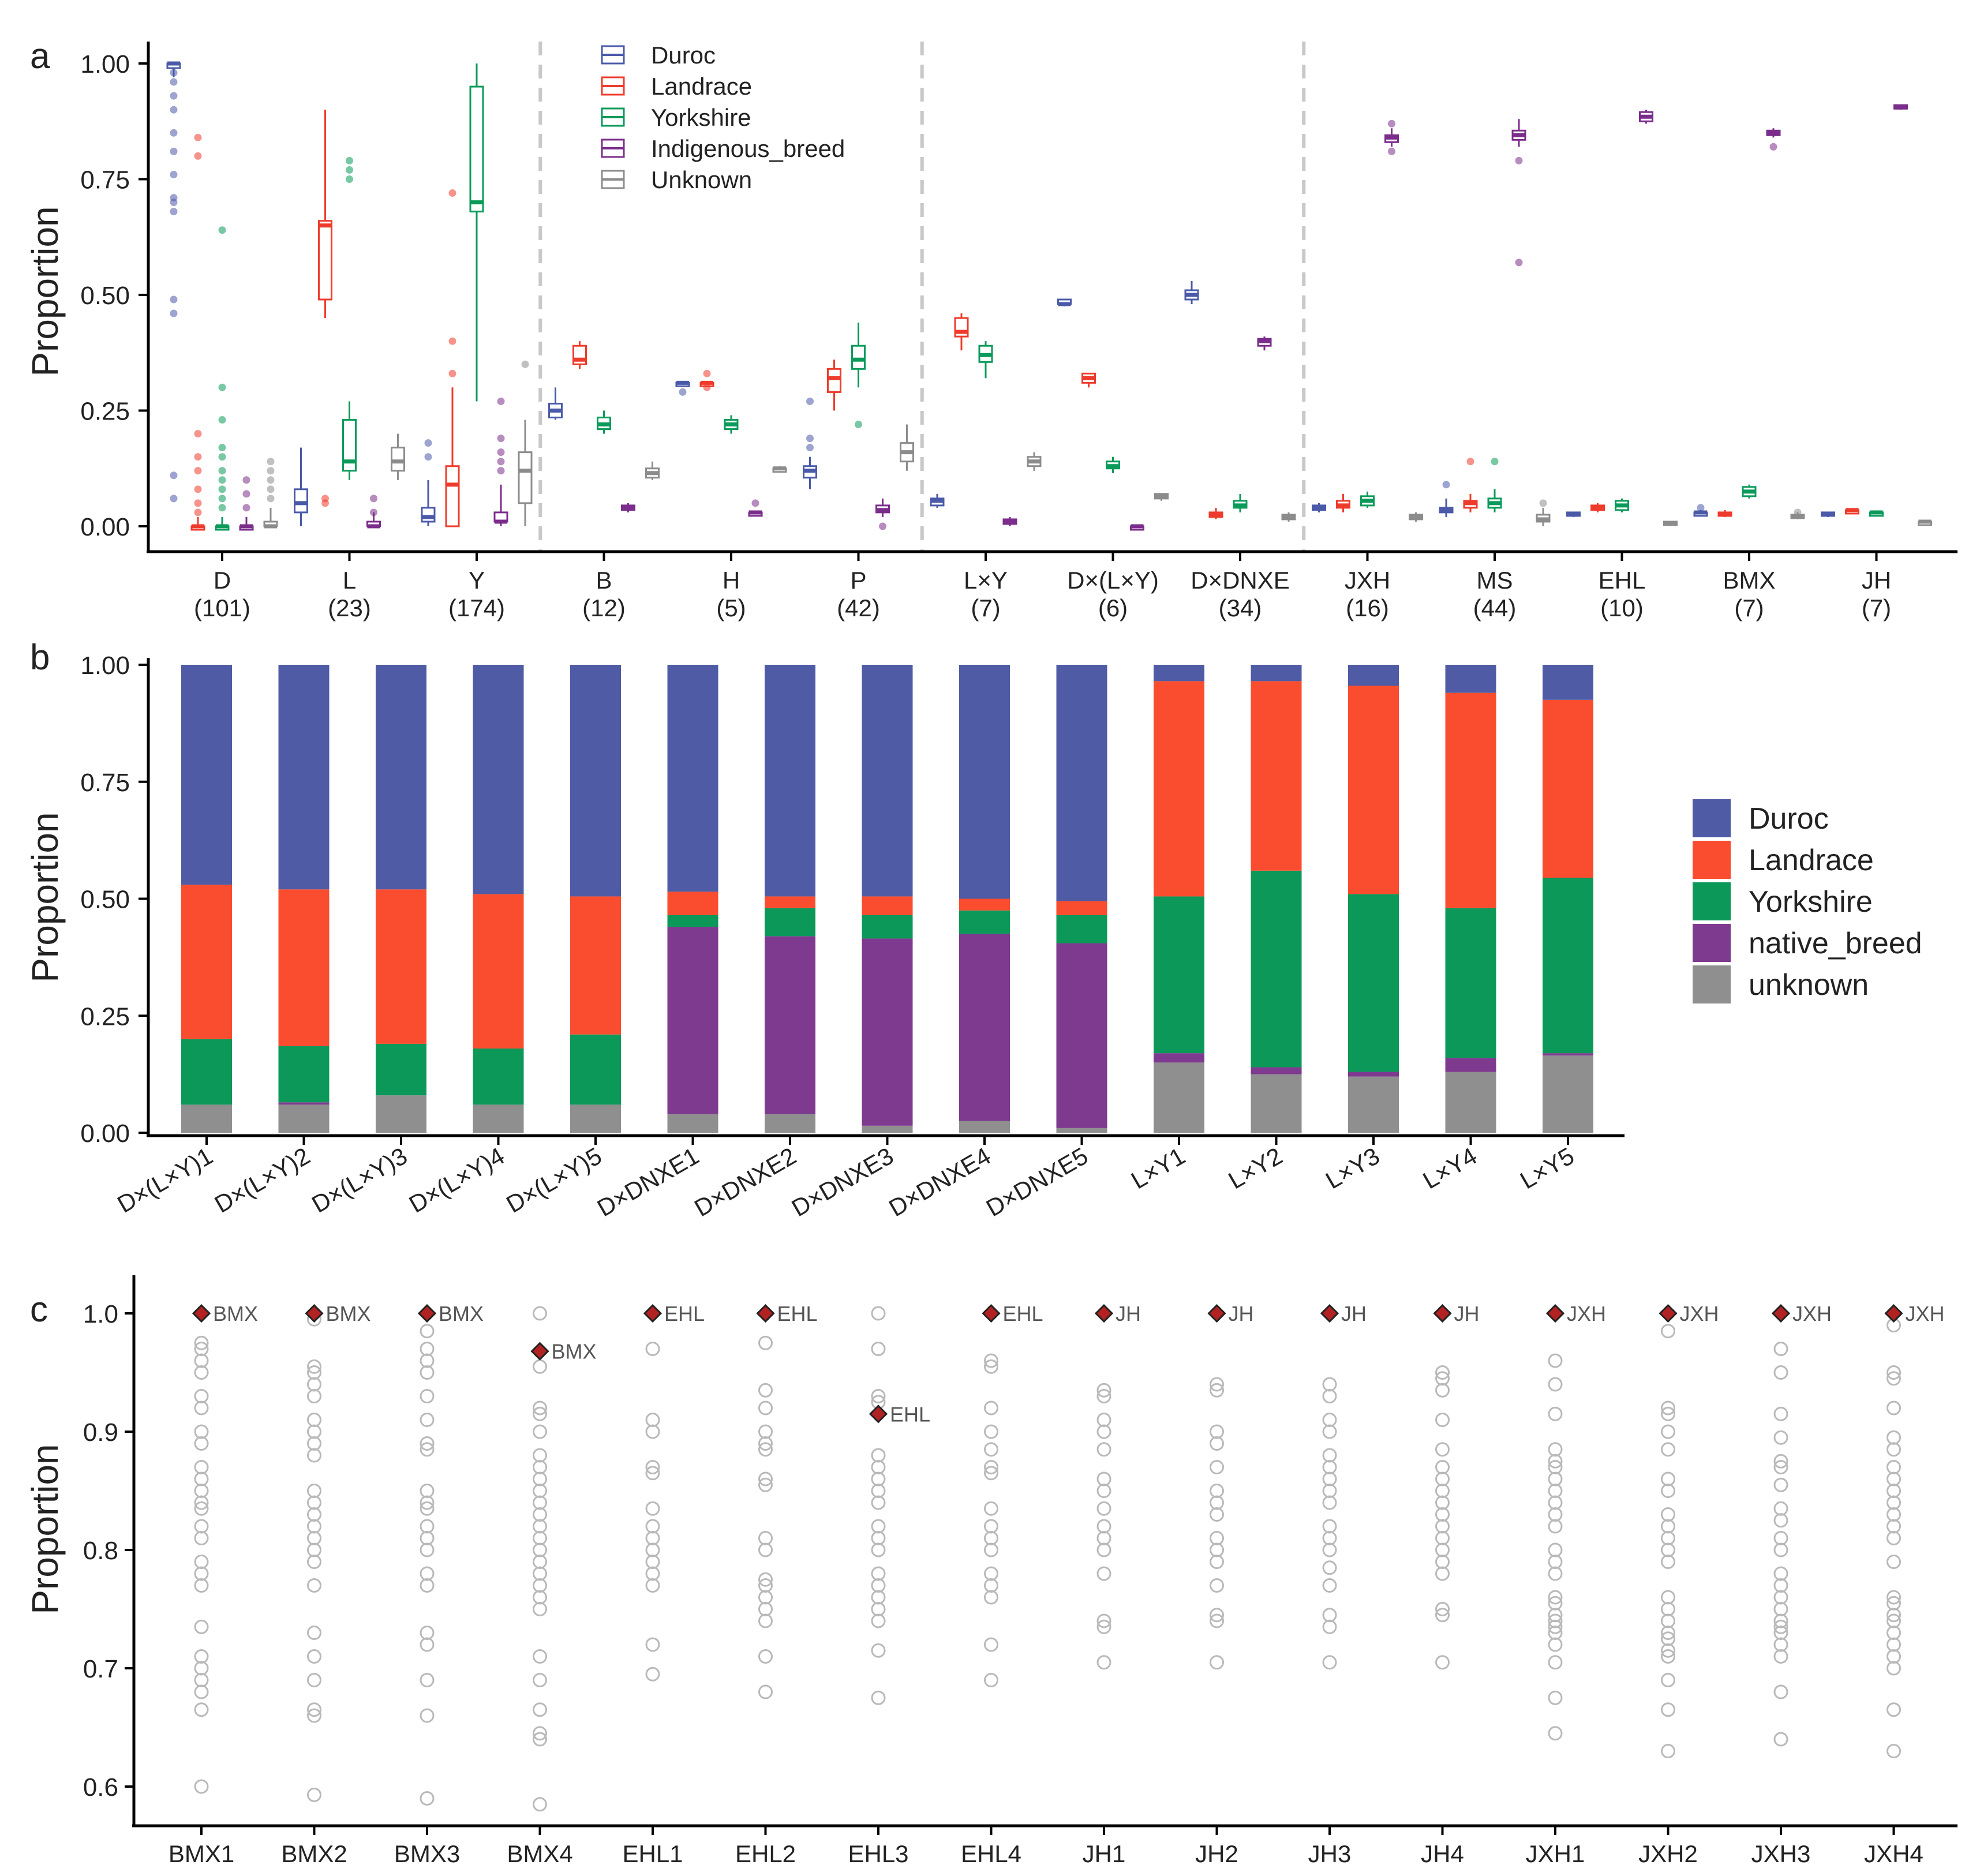 The image size is (1980, 1876). I want to click on panel-b-legend-label: unknown, so click(1809, 985).